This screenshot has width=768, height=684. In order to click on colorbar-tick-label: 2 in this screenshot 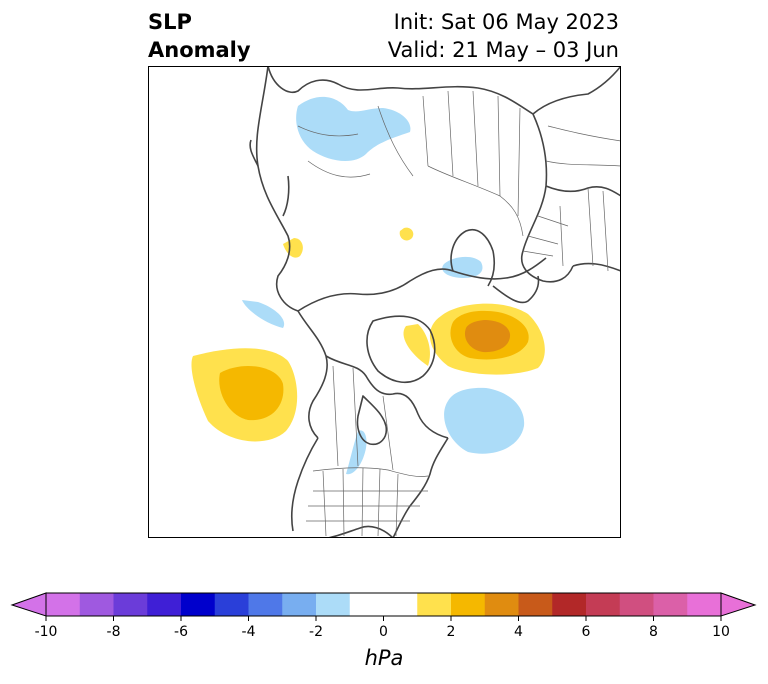, I will do `click(451, 632)`.